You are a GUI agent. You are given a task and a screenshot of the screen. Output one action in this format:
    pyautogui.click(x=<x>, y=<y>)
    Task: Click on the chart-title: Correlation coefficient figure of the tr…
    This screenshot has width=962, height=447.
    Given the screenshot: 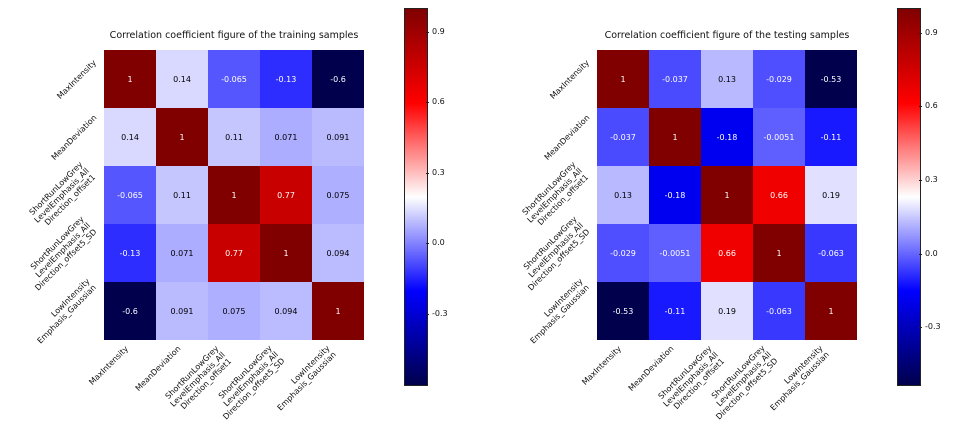 What is the action you would take?
    pyautogui.click(x=234, y=35)
    